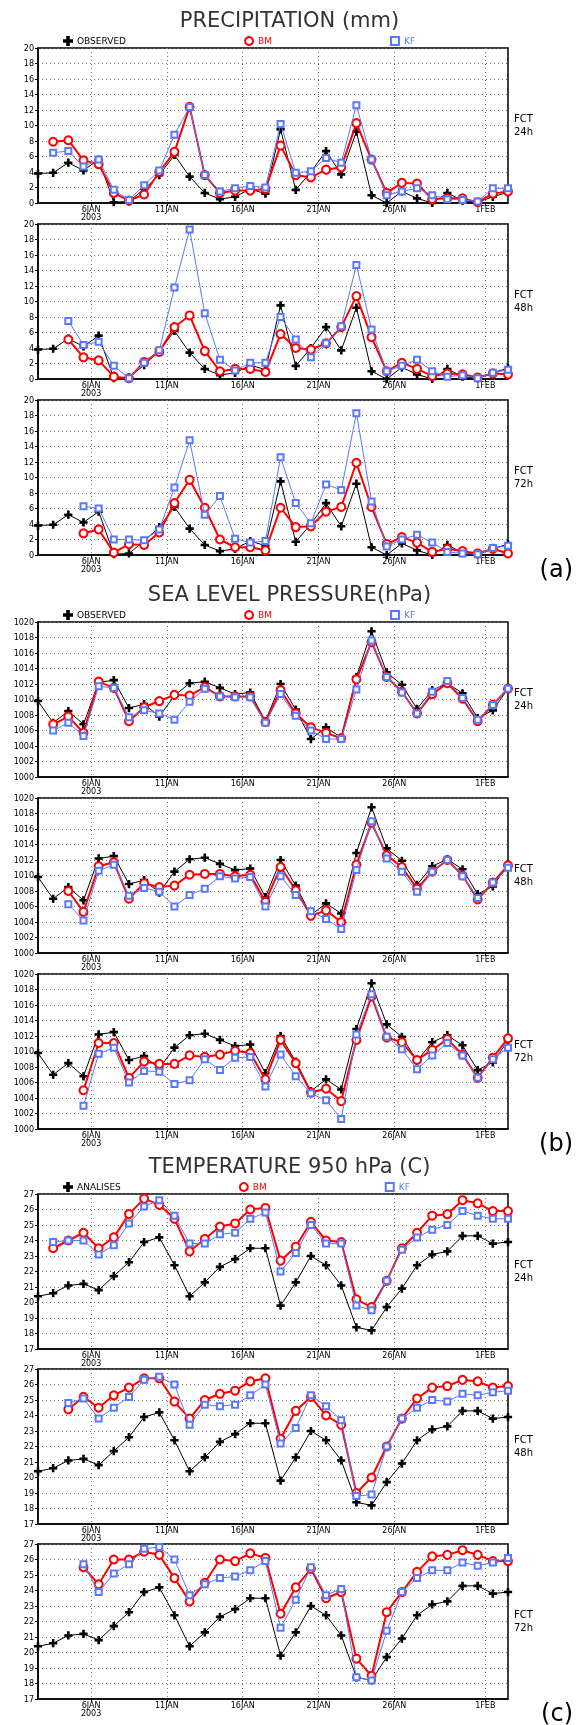  Describe the element at coordinates (99, 1187) in the screenshot. I see `legend-label: ANALISES` at that location.